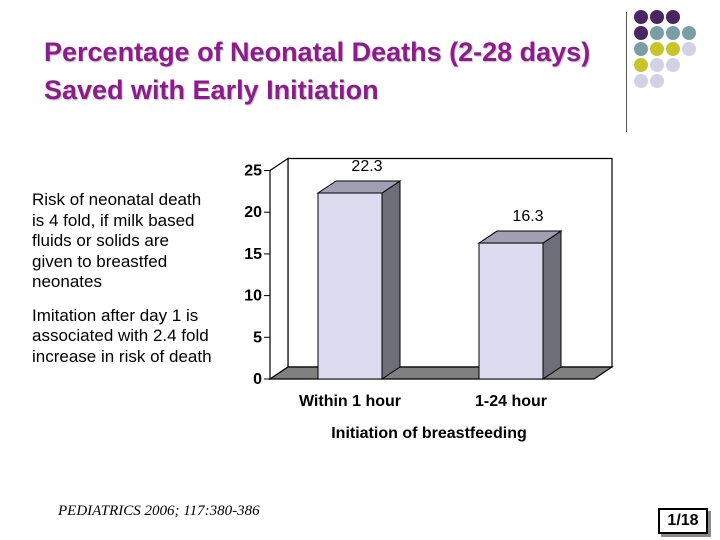 The image size is (720, 540). I want to click on chart-side-wall, so click(279, 269).